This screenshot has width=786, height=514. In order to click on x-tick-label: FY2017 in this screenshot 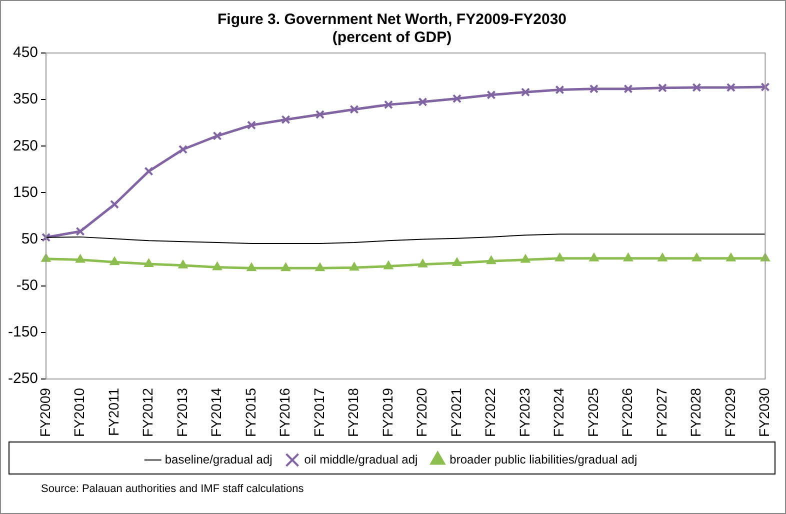, I will do `click(318, 413)`.